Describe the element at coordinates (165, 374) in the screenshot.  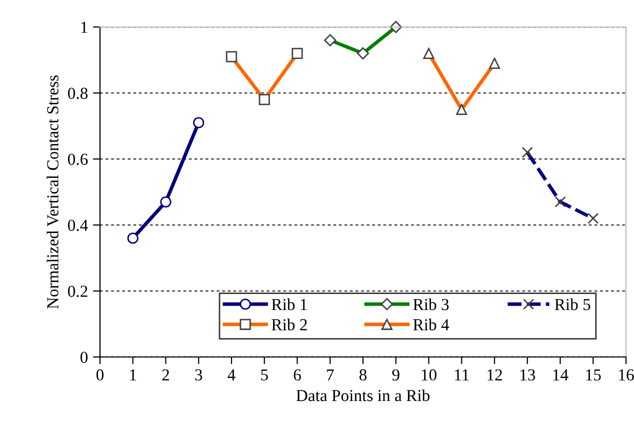
I see `x-tick-label: 2` at that location.